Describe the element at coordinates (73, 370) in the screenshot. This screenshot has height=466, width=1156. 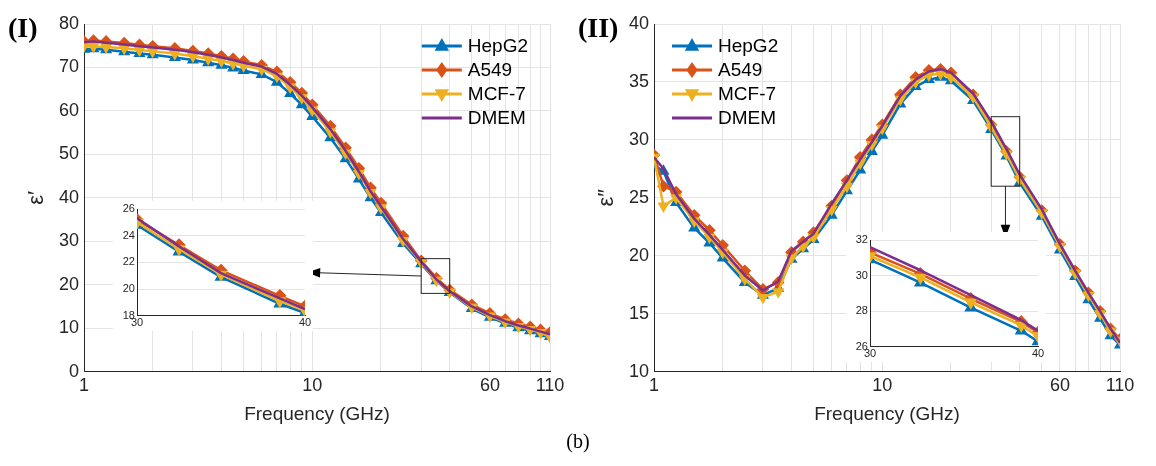
I see `y-tick-label: 0` at that location.